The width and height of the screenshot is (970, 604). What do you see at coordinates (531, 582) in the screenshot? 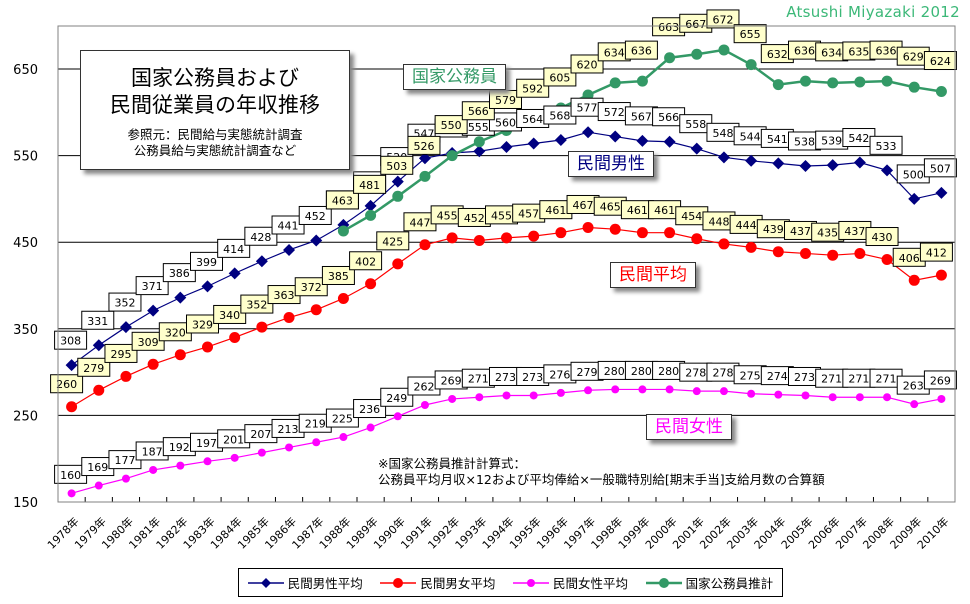
I see `circle-marker-icon` at bounding box center [531, 582].